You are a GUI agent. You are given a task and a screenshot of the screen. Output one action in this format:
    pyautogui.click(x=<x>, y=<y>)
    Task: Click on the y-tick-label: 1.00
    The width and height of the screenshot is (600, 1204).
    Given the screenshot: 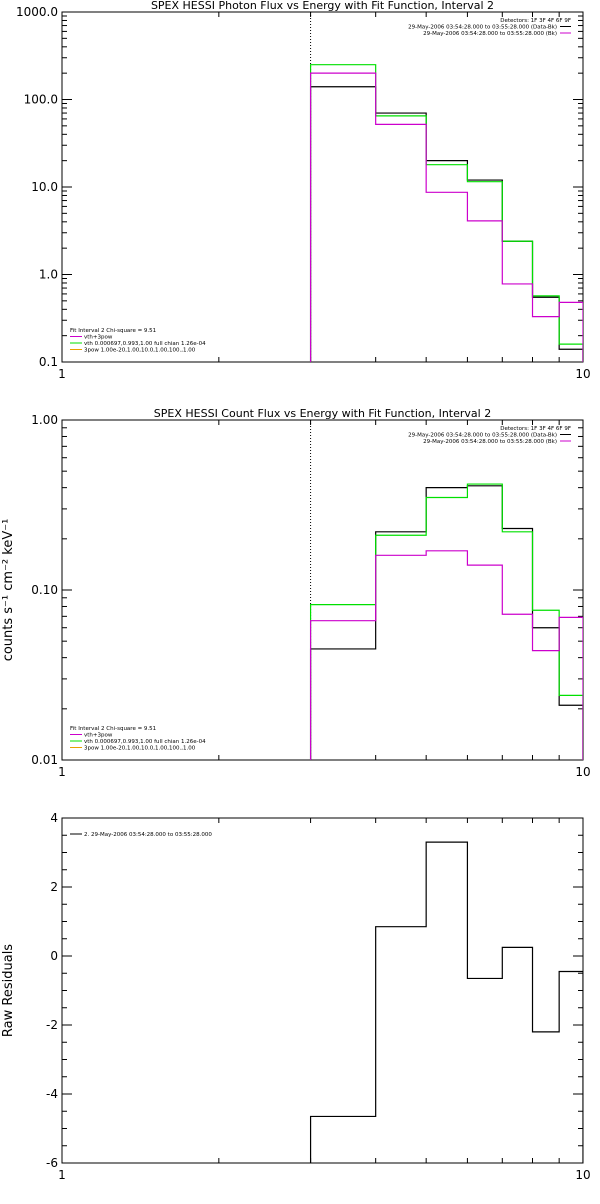 What is the action you would take?
    pyautogui.click(x=44, y=420)
    